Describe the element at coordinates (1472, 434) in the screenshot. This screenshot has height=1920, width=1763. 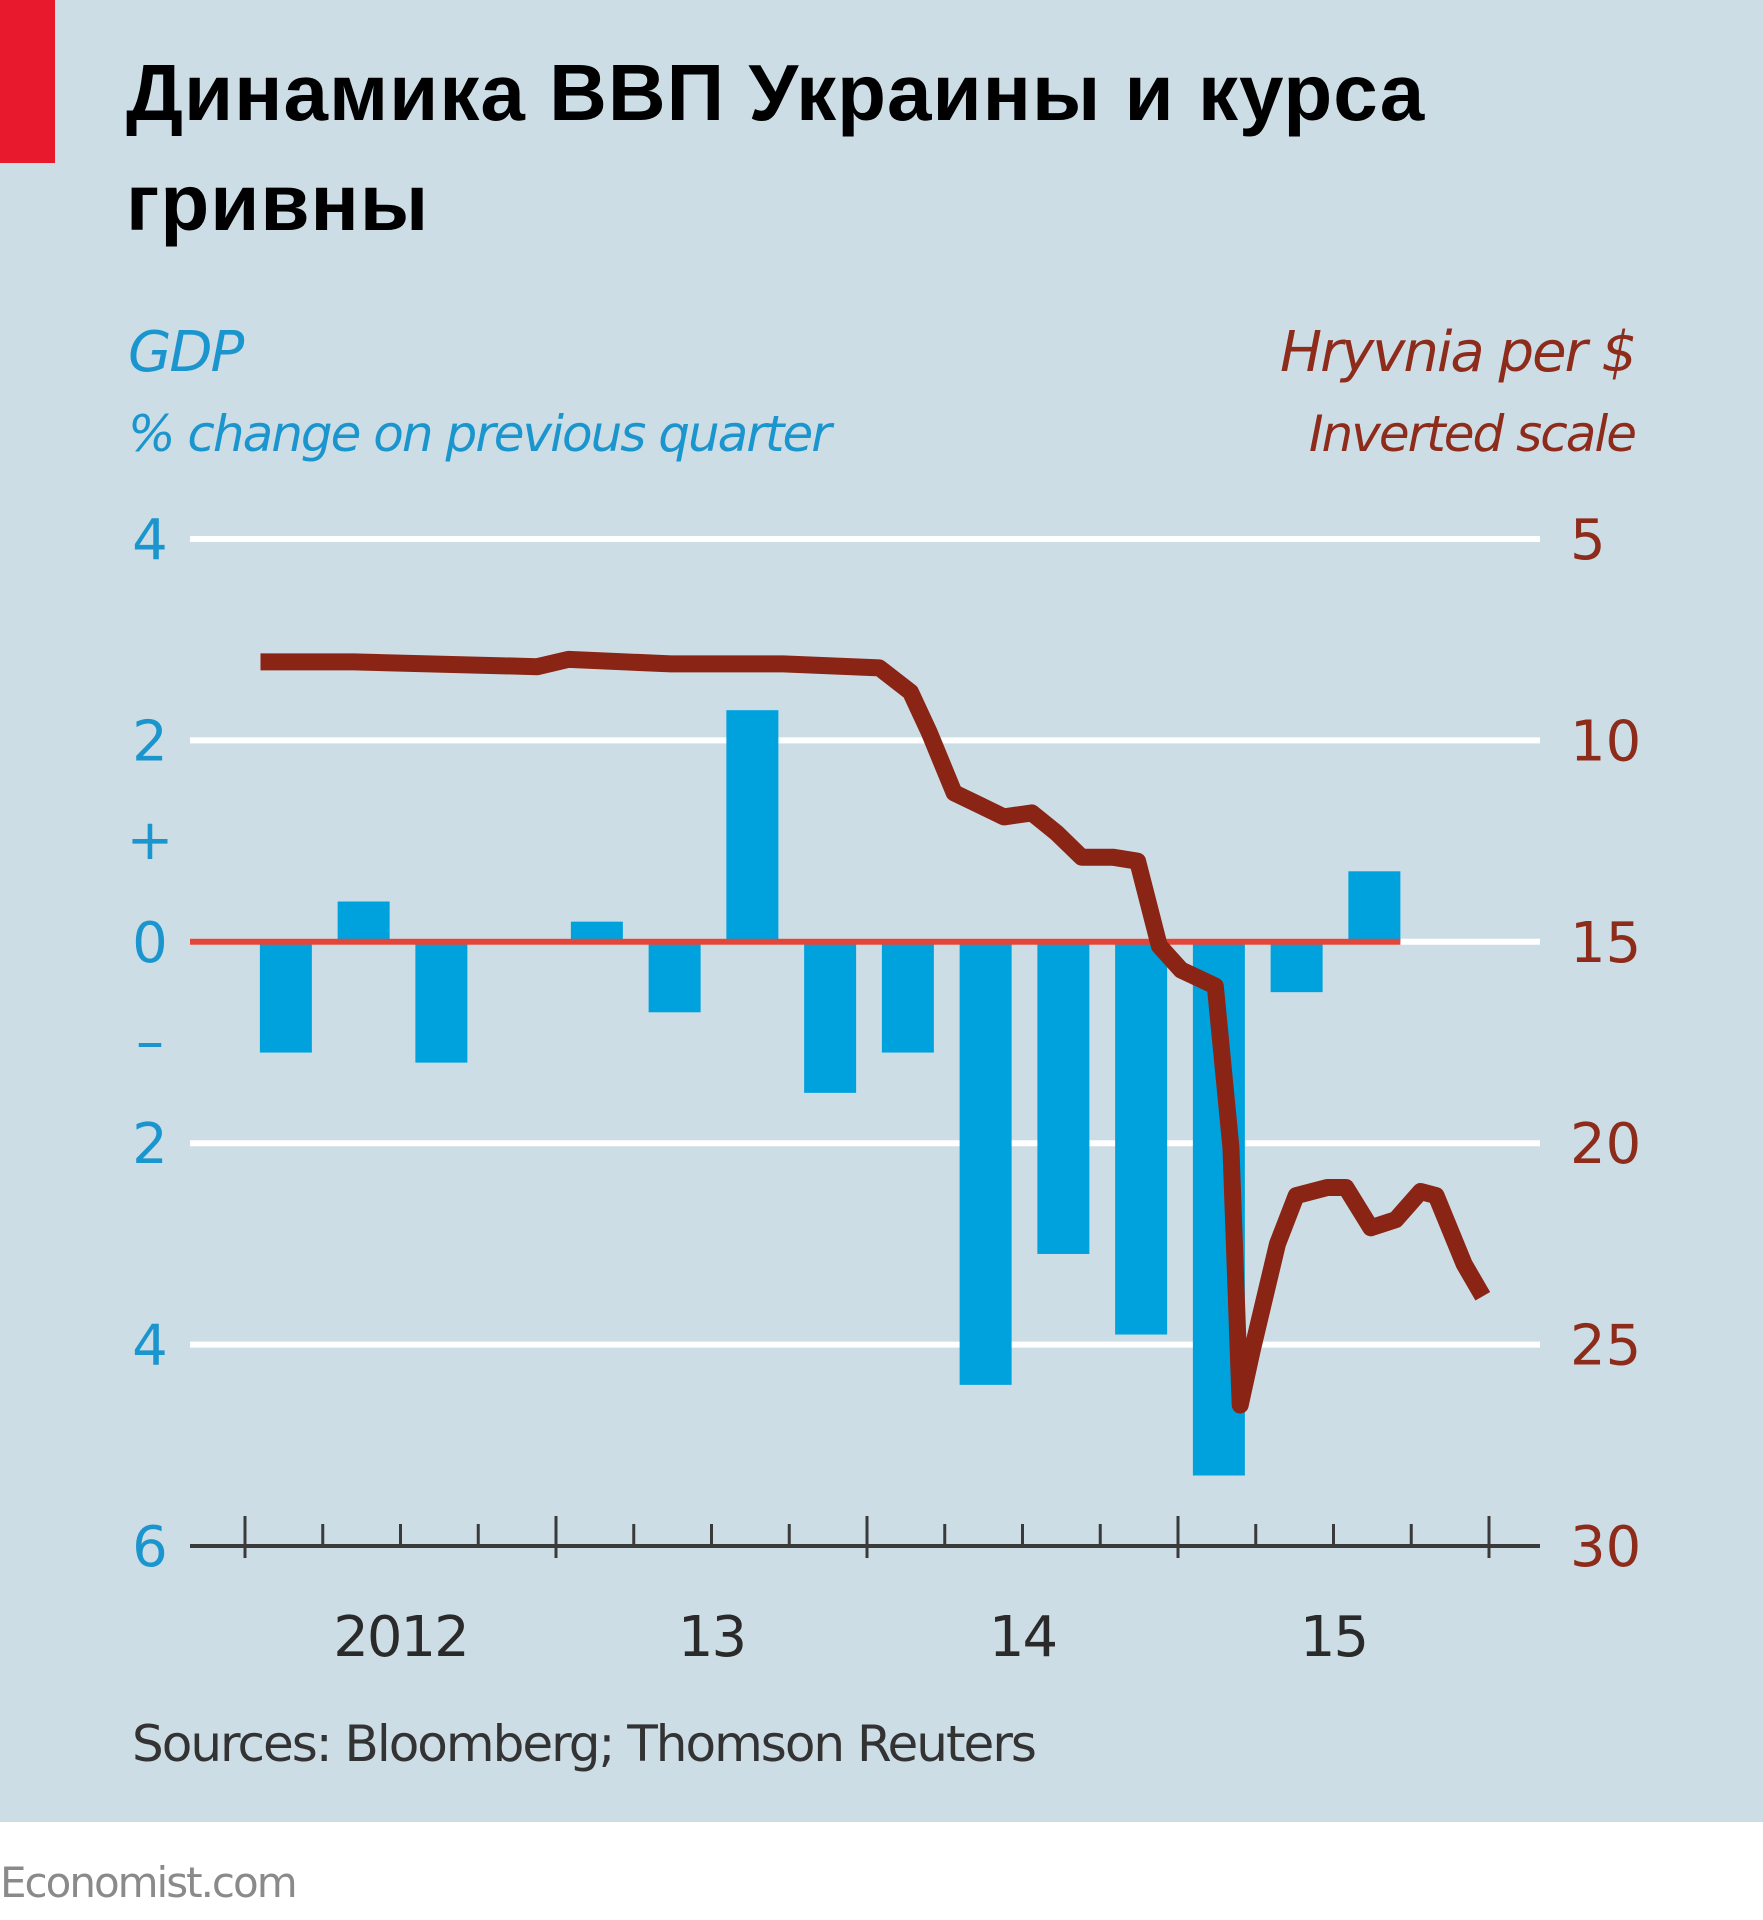
I see `right-axis-sublabel: Inverted scale` at that location.